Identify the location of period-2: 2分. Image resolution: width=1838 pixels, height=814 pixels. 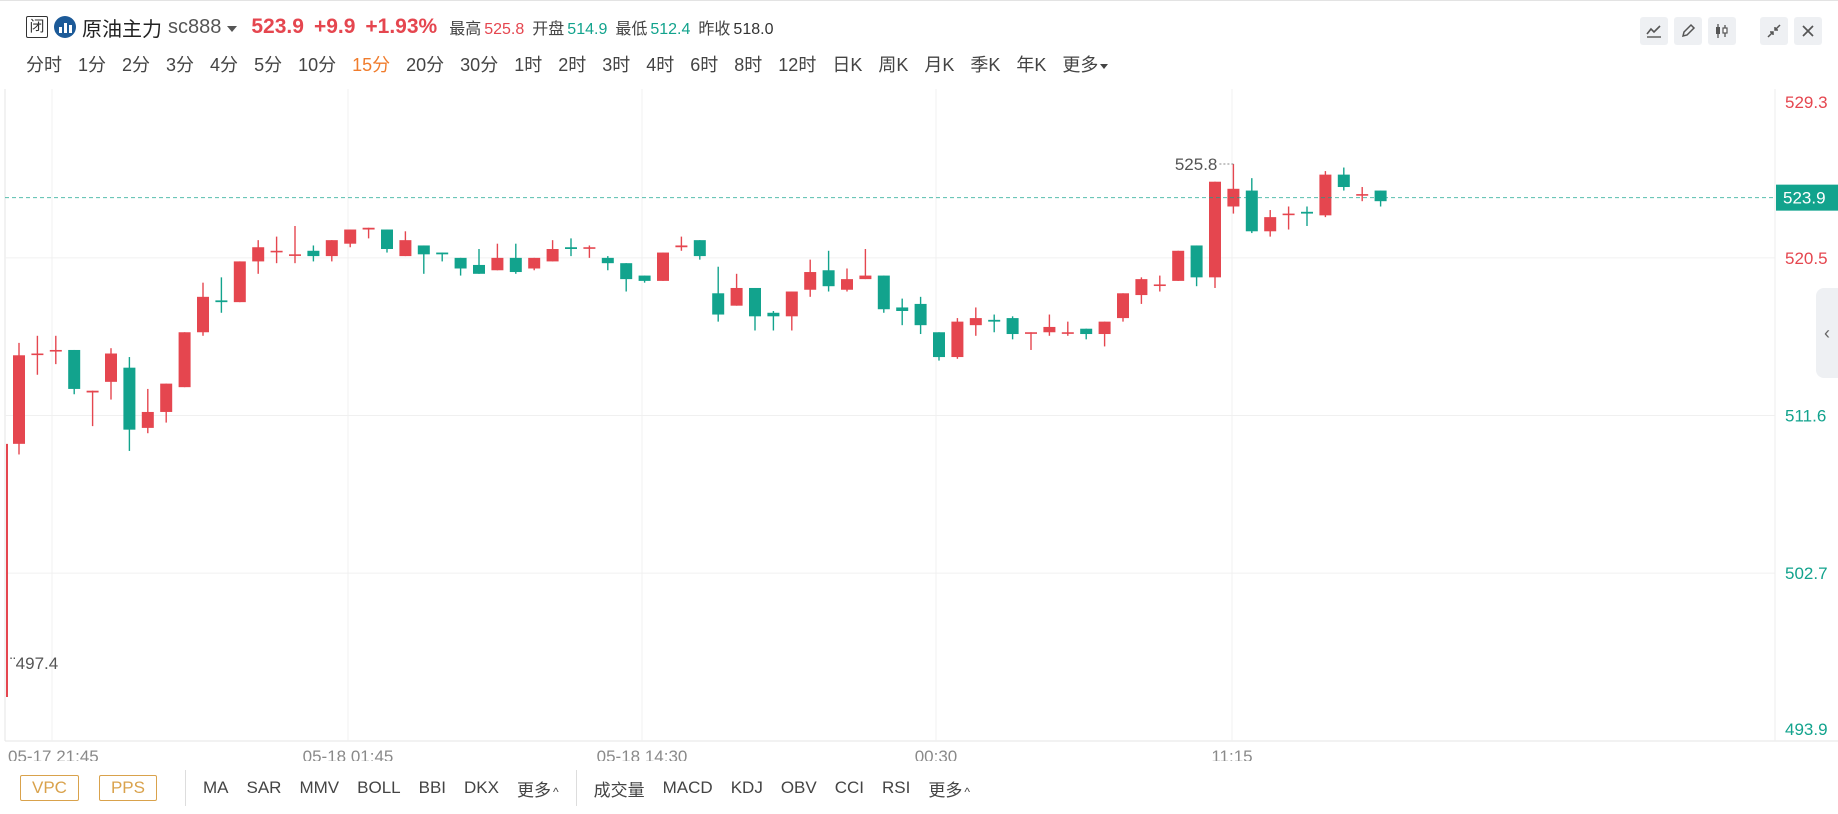
(136, 65).